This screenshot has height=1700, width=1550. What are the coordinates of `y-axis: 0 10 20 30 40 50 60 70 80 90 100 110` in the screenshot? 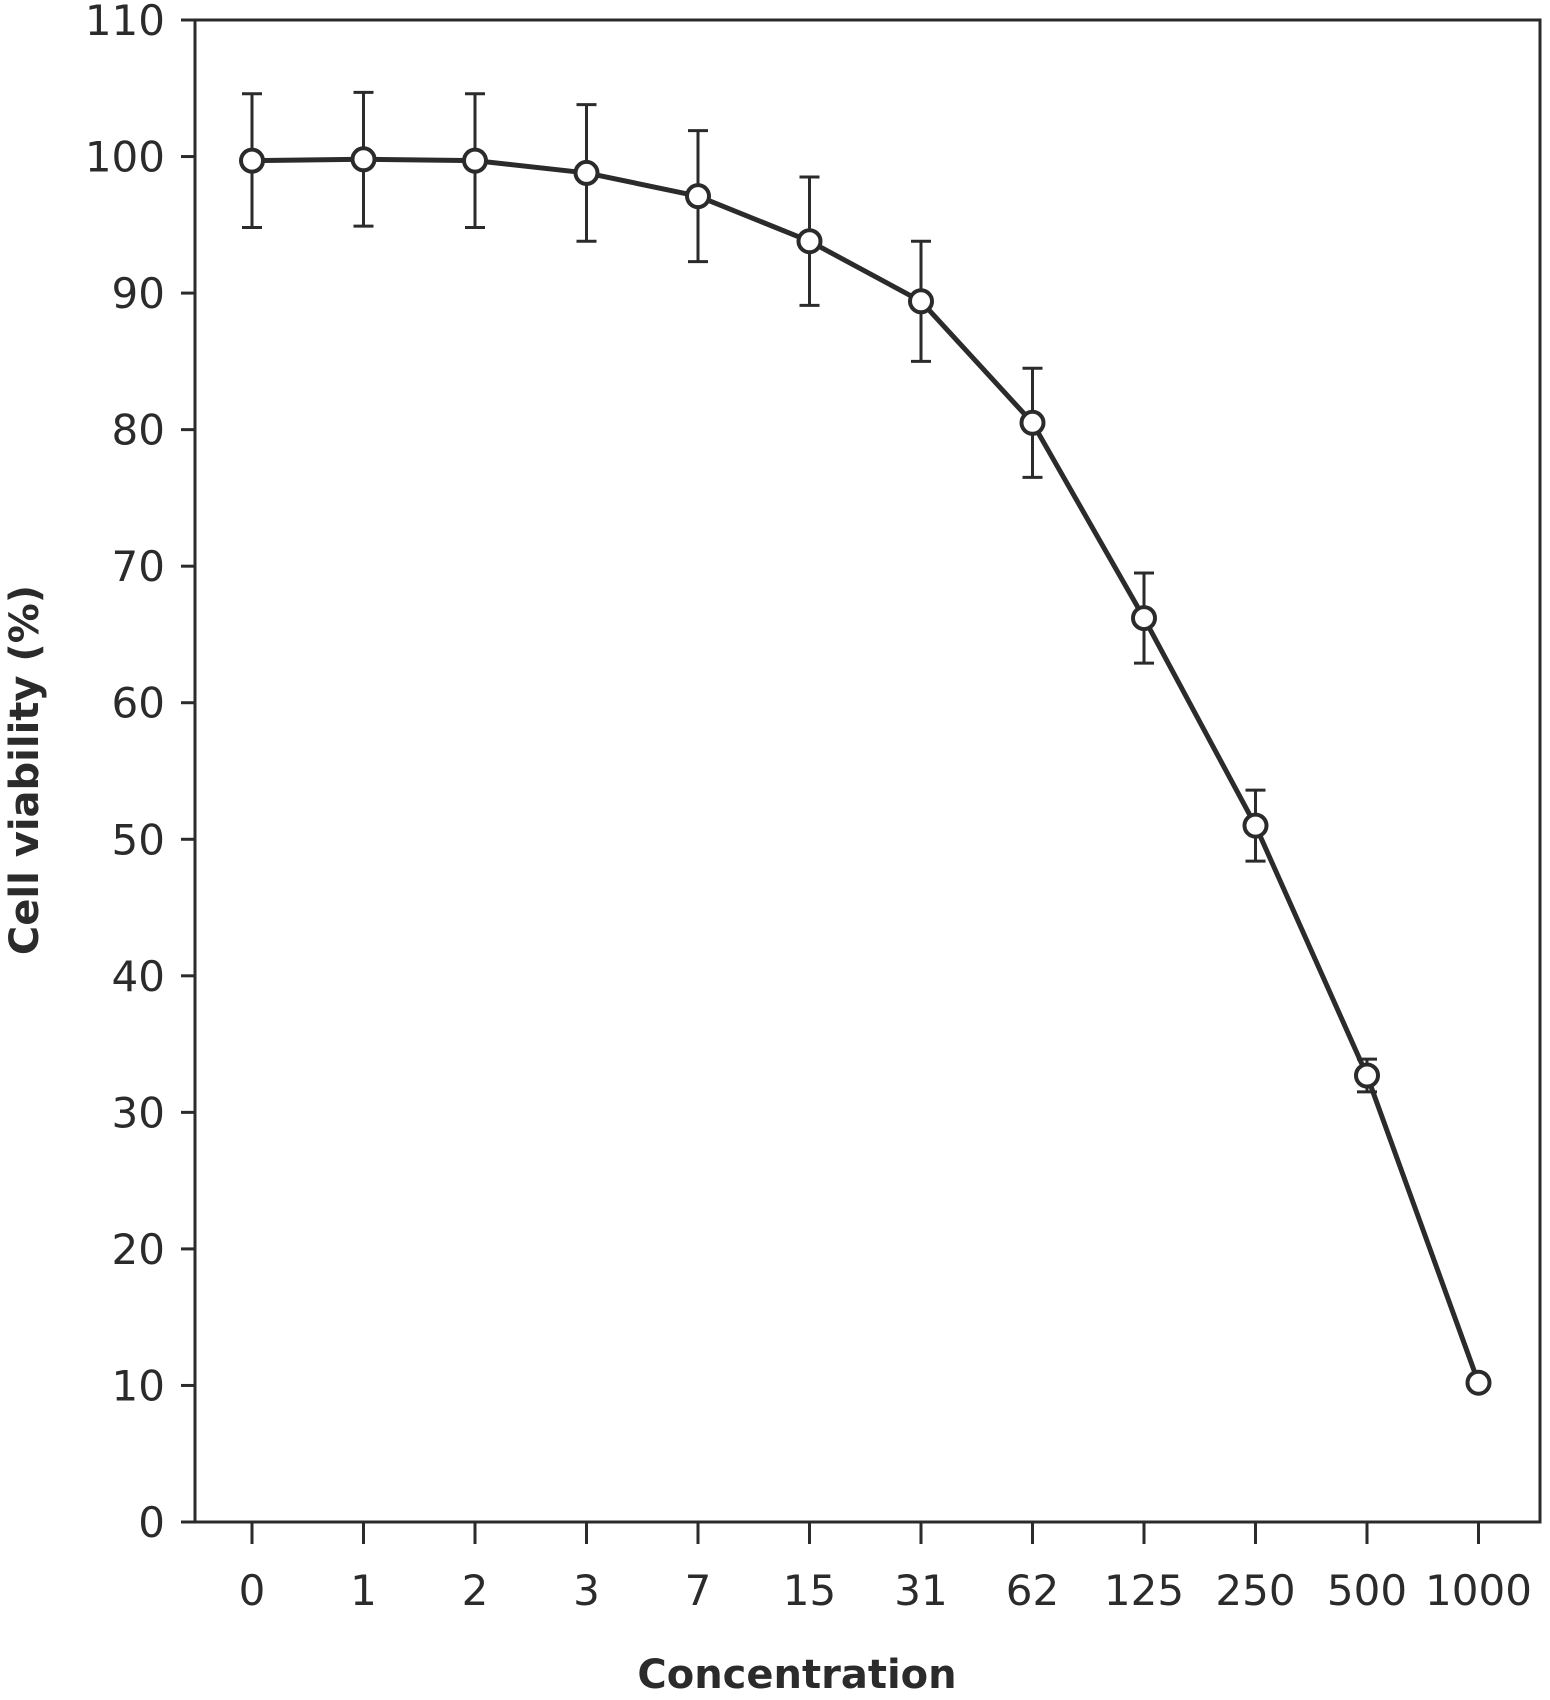 It's located at (140, 773).